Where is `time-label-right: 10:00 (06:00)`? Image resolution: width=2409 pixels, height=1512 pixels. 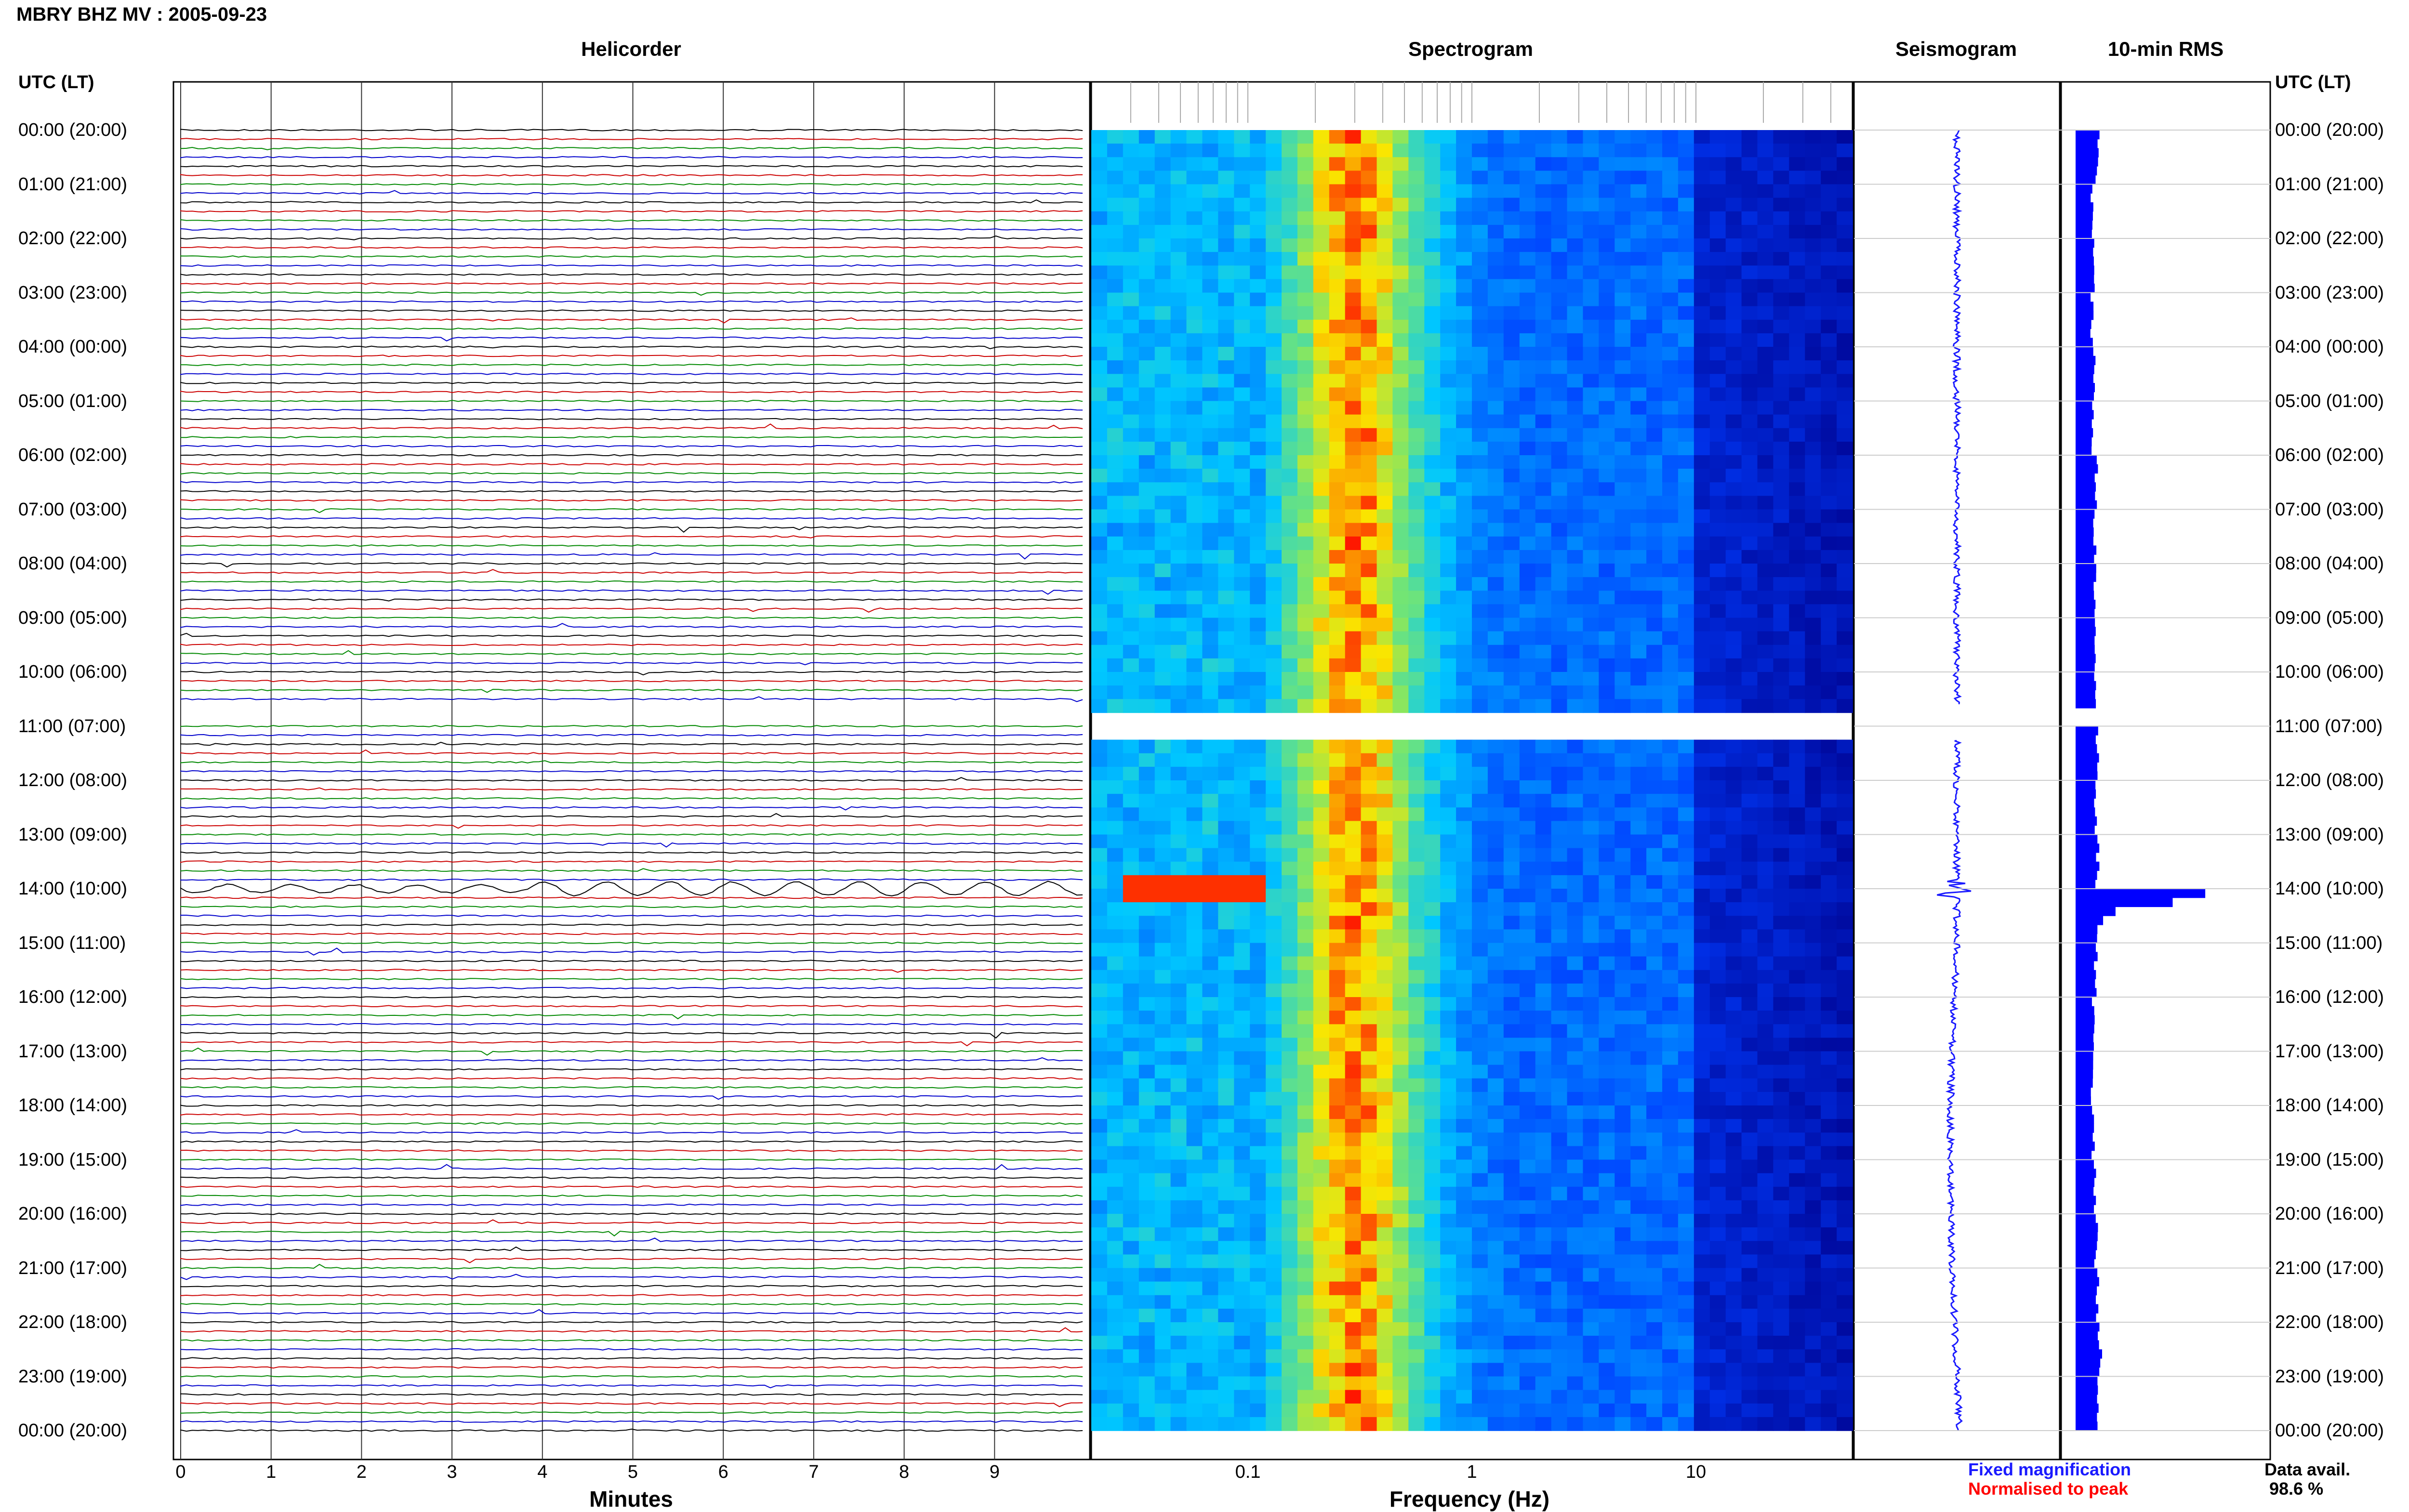 time-label-right: 10:00 (06:00) is located at coordinates (2329, 672).